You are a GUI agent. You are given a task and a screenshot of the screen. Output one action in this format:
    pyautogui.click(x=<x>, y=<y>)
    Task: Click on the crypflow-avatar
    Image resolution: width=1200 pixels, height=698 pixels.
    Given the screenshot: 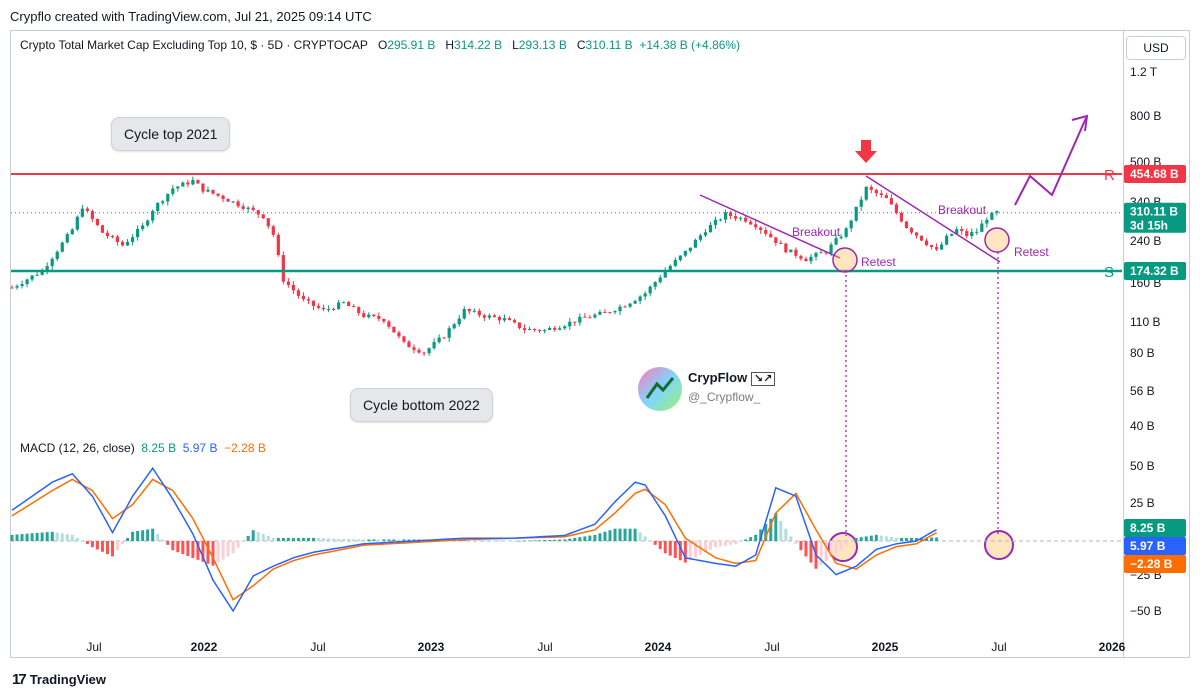 What is the action you would take?
    pyautogui.click(x=660, y=389)
    